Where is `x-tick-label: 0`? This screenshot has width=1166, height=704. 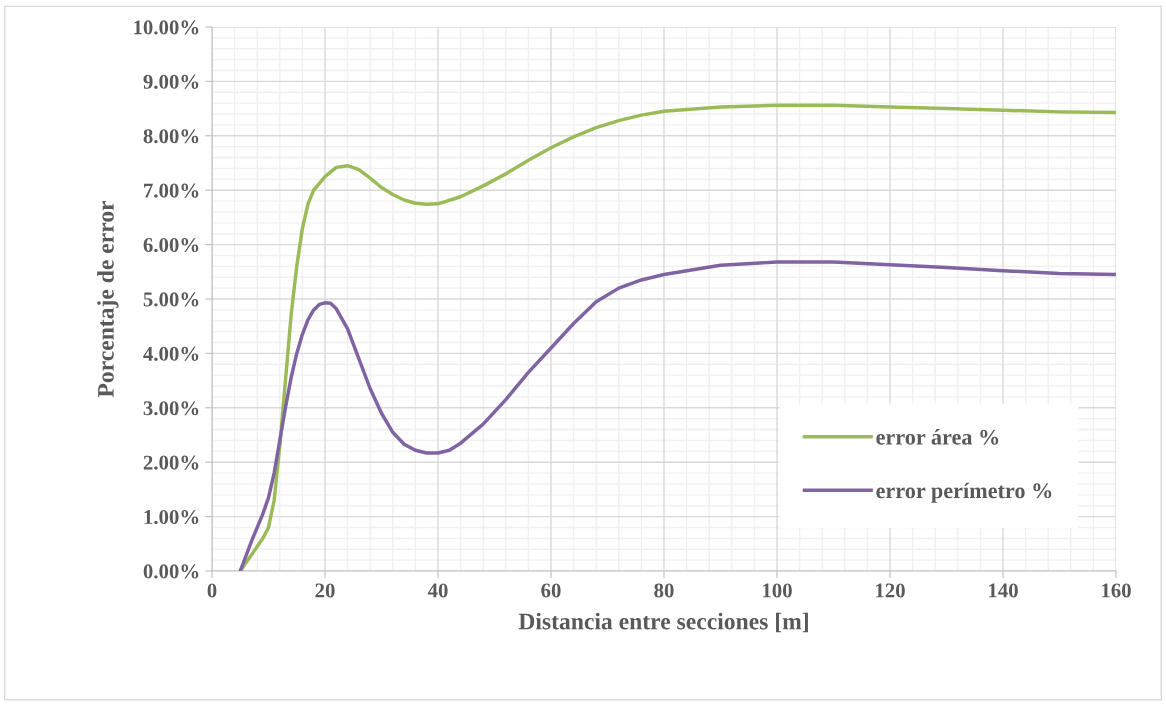 x-tick-label: 0 is located at coordinates (212, 590).